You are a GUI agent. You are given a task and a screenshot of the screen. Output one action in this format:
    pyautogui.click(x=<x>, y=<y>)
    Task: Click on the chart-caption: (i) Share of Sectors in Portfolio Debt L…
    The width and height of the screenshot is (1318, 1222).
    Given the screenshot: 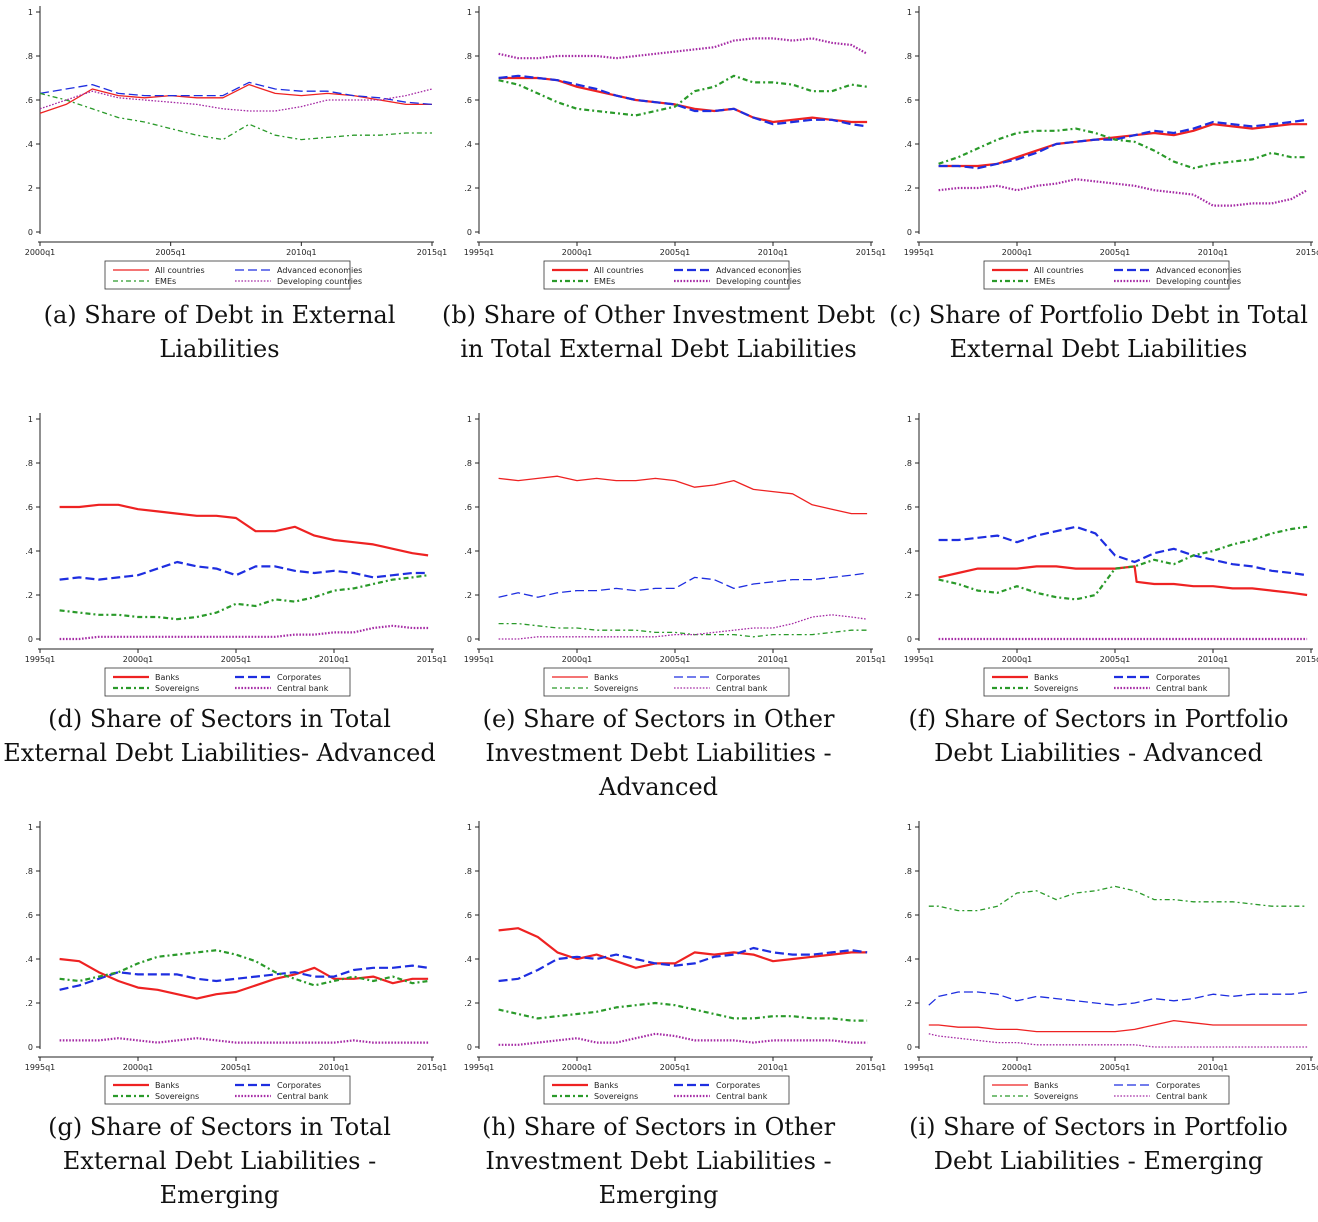 What is the action you would take?
    pyautogui.click(x=1098, y=1144)
    